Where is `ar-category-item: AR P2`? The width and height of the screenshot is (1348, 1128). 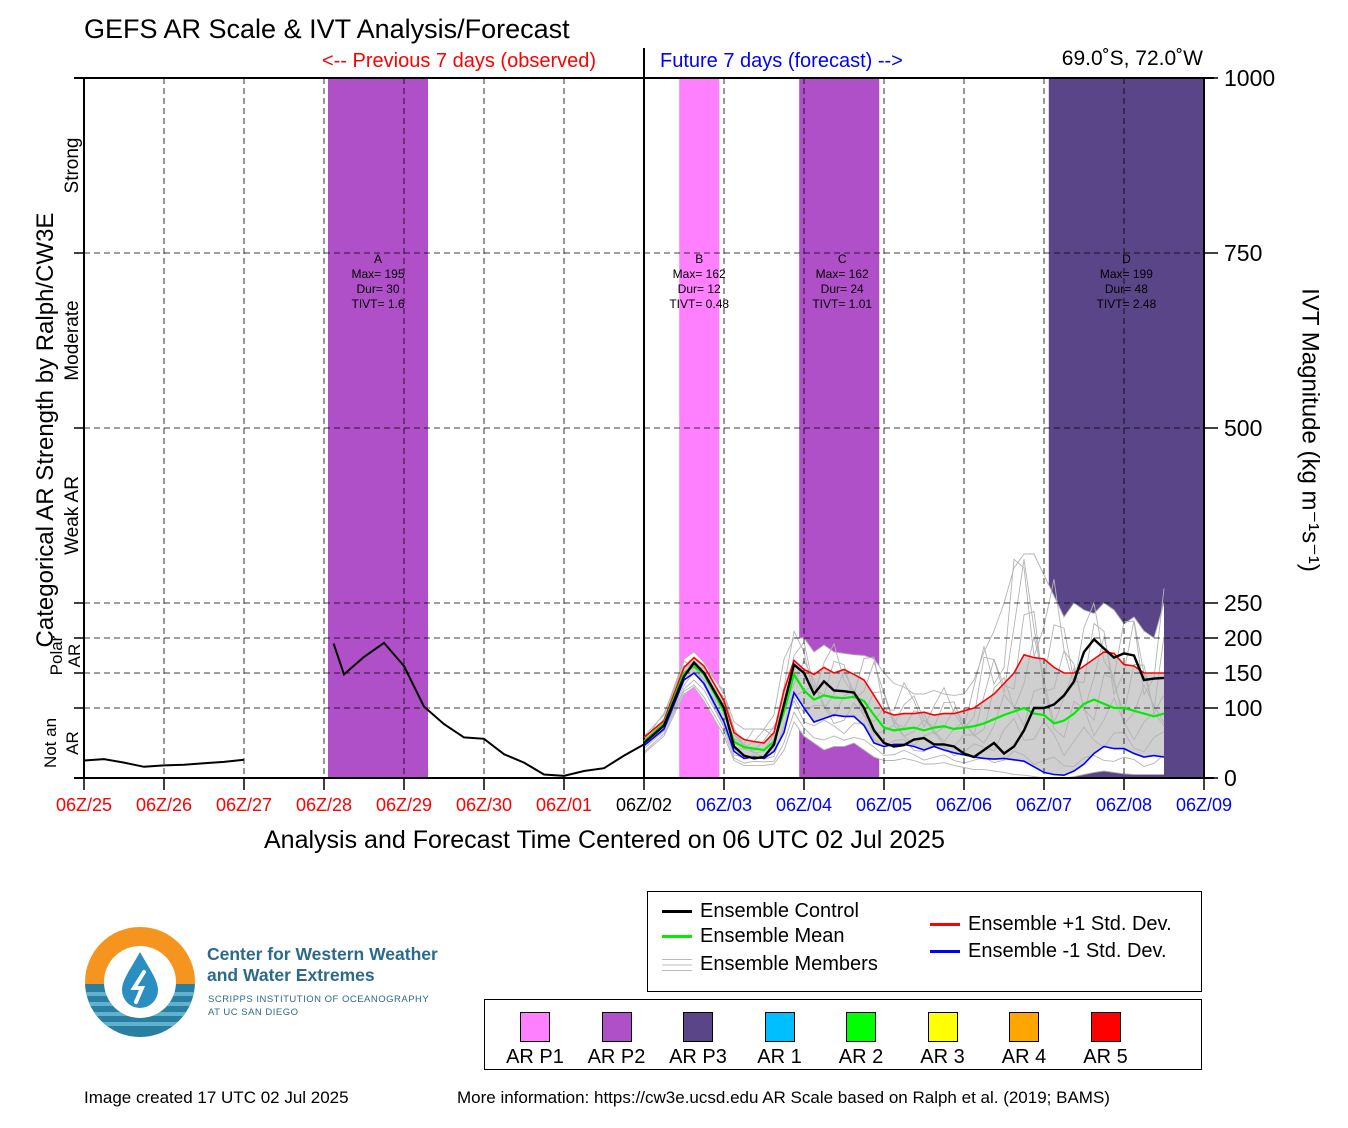 ar-category-item: AR P2 is located at coordinates (617, 1040).